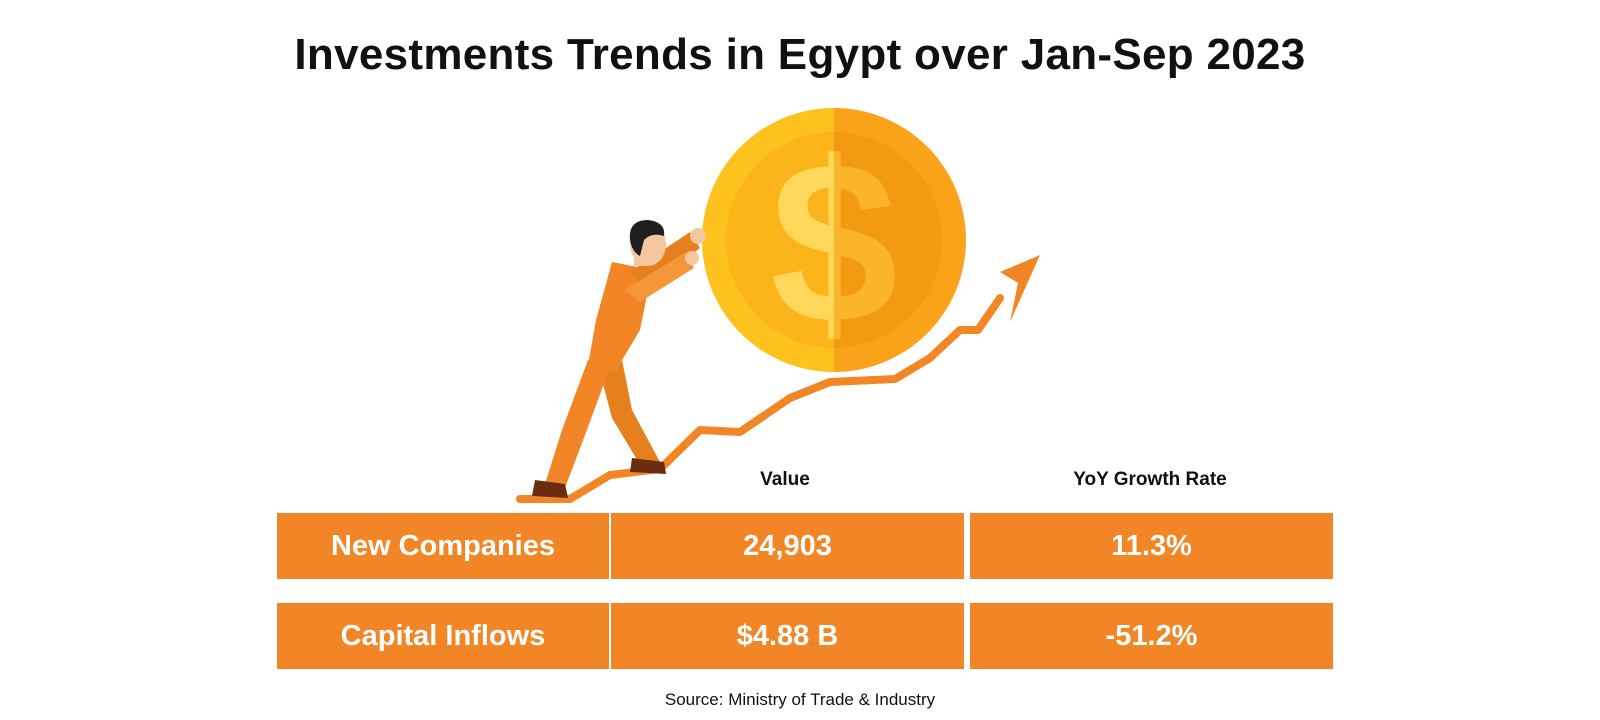 The image size is (1600, 720). What do you see at coordinates (800, 699) in the screenshot?
I see `source-note: Source: Ministry of Trade & Industry` at bounding box center [800, 699].